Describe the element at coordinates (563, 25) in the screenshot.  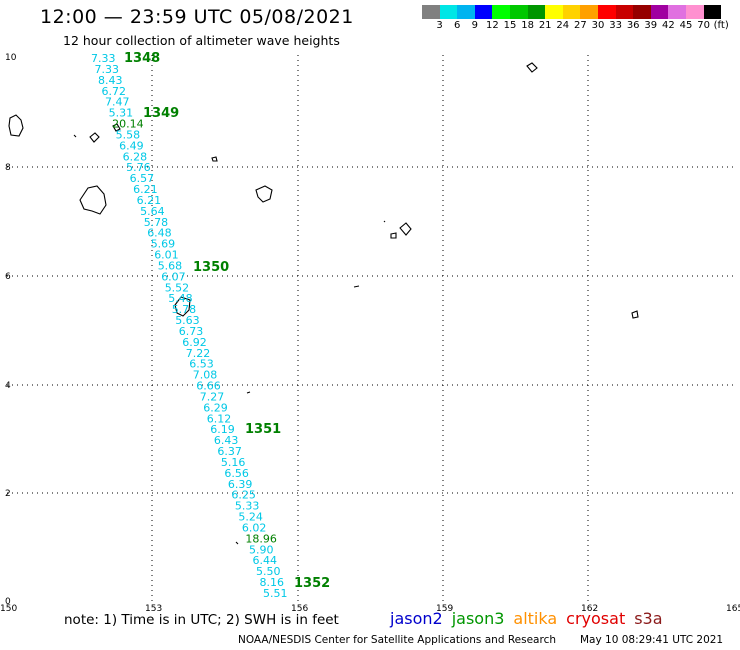
I see `scale-label: 24` at that location.